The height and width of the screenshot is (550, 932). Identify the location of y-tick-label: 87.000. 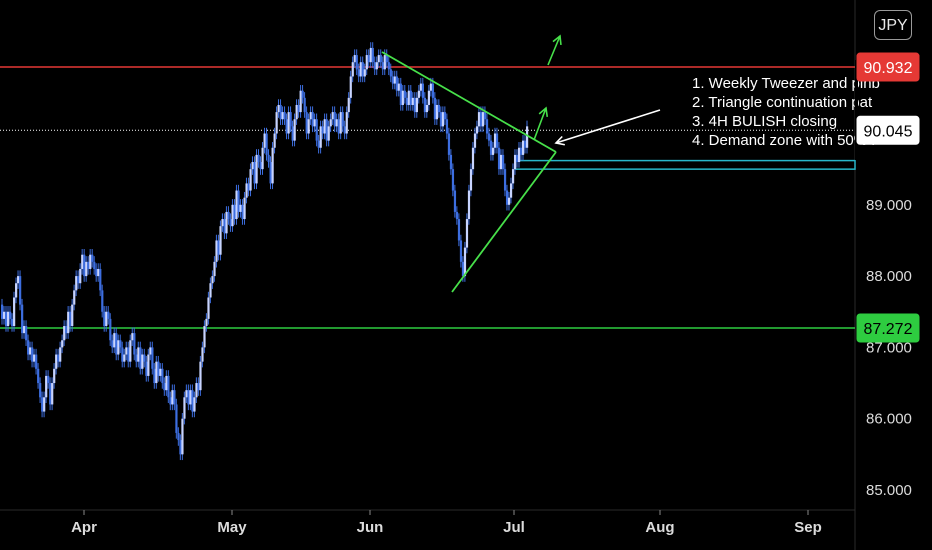
(889, 347).